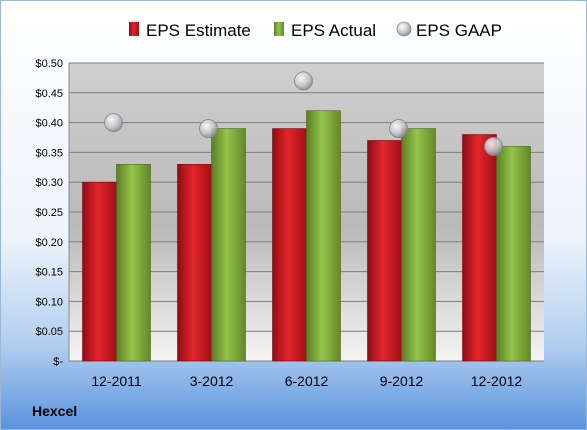  Describe the element at coordinates (134, 29) in the screenshot. I see `legend-swatch-estimate` at that location.